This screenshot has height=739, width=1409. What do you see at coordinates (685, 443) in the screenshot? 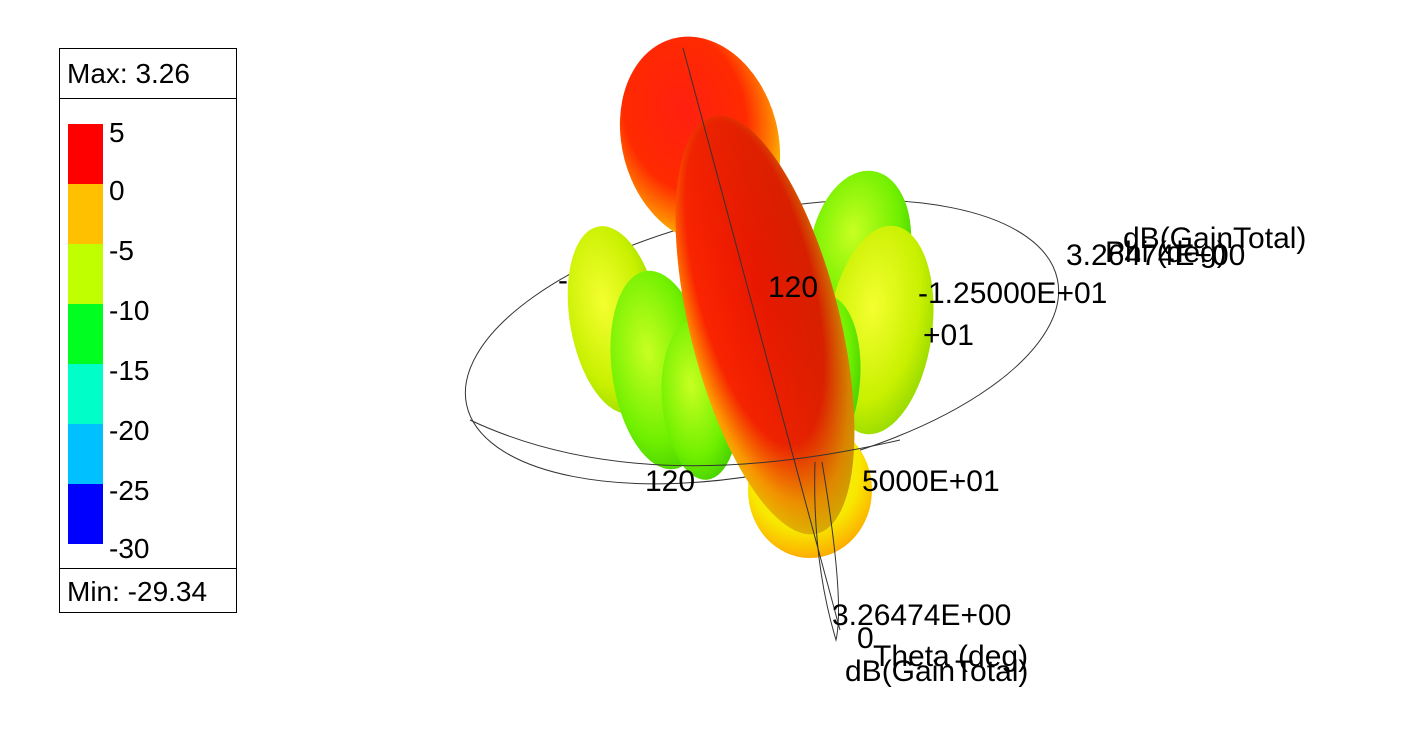
I see `phi-ring-front` at bounding box center [685, 443].